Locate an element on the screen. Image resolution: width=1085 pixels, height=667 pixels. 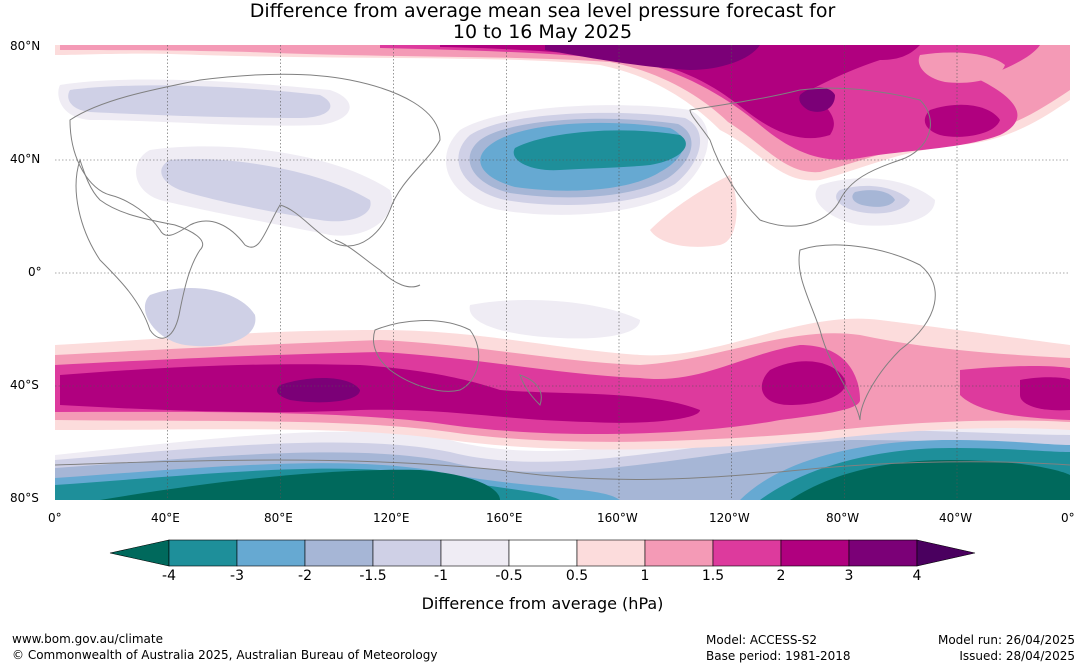
lon-label-120e: 120°E is located at coordinates (391, 518).